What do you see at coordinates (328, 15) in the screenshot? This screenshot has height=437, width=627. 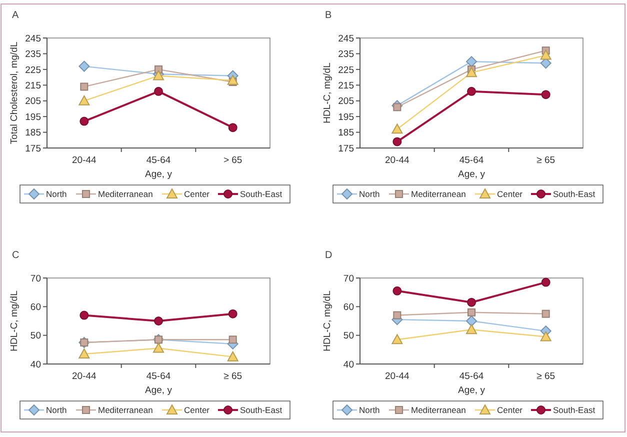 I see `chart-title: B` at bounding box center [328, 15].